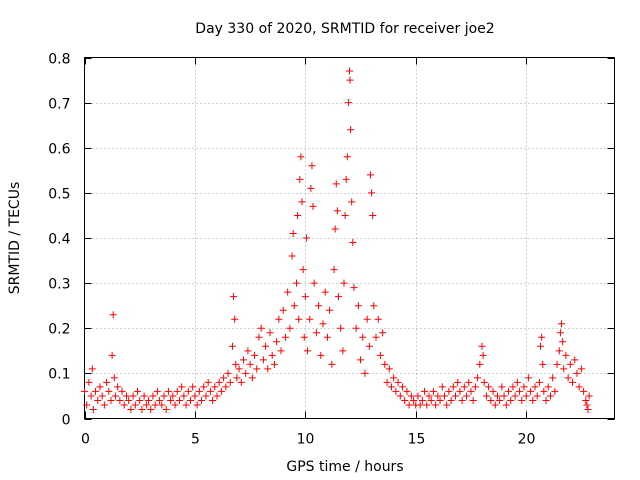  What do you see at coordinates (344, 467) in the screenshot?
I see `x-axis-label: GPS time / hours` at bounding box center [344, 467].